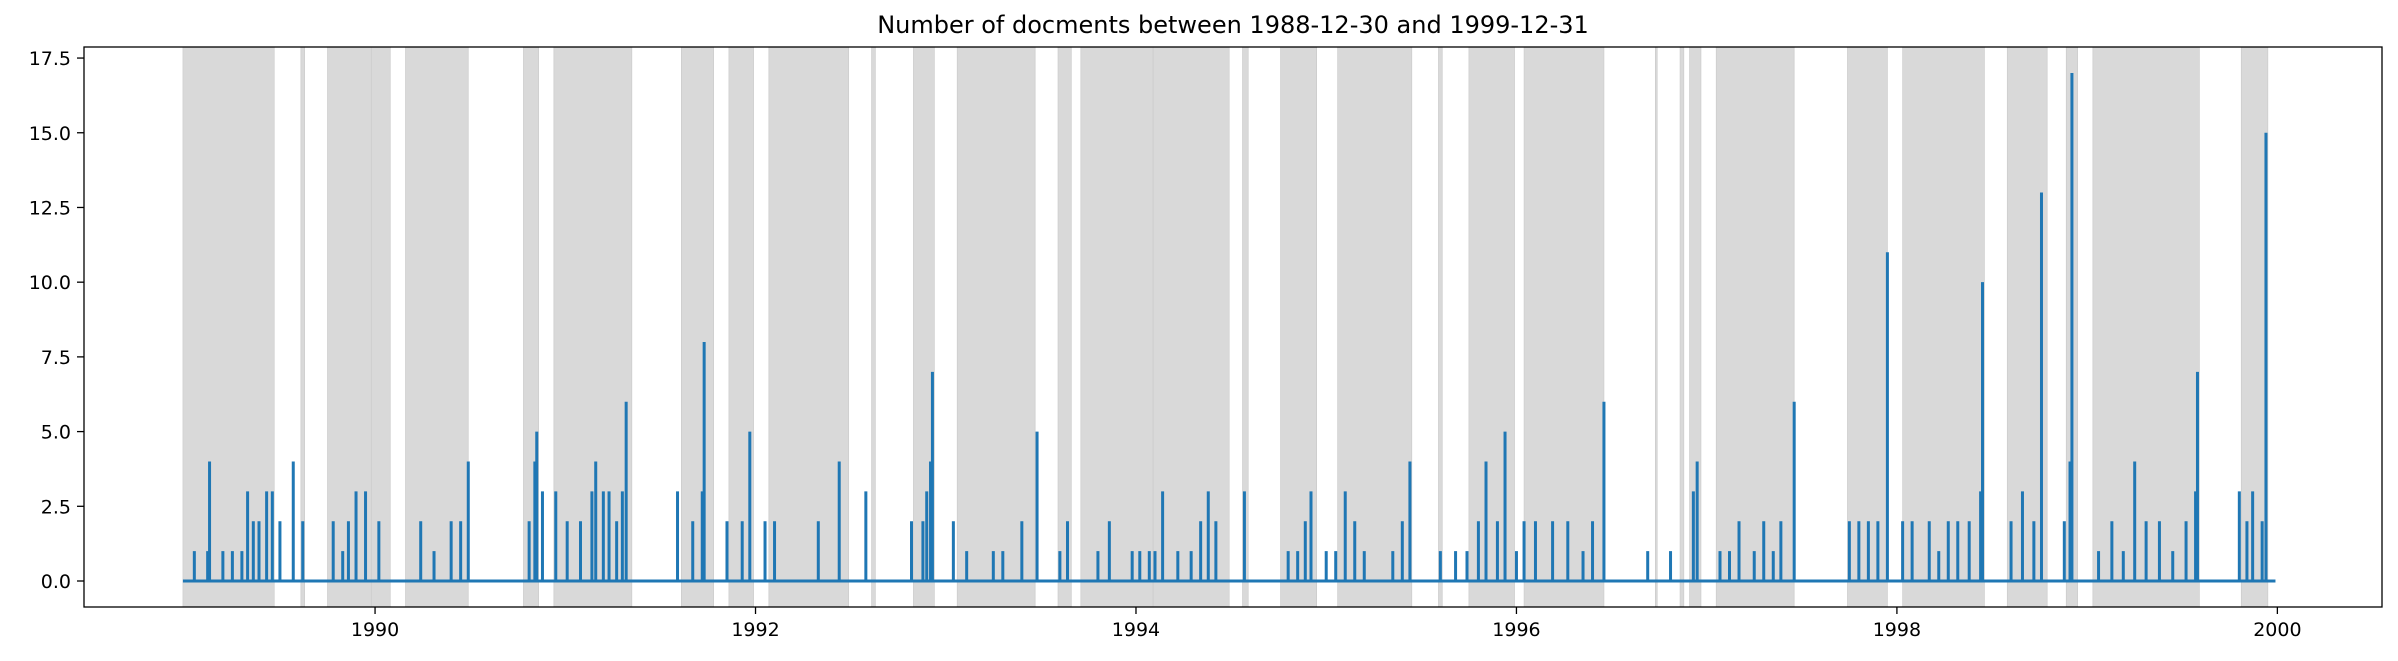 The height and width of the screenshot is (661, 2398). Describe the element at coordinates (50, 208) in the screenshot. I see `y-tick-label: 12.5` at that location.